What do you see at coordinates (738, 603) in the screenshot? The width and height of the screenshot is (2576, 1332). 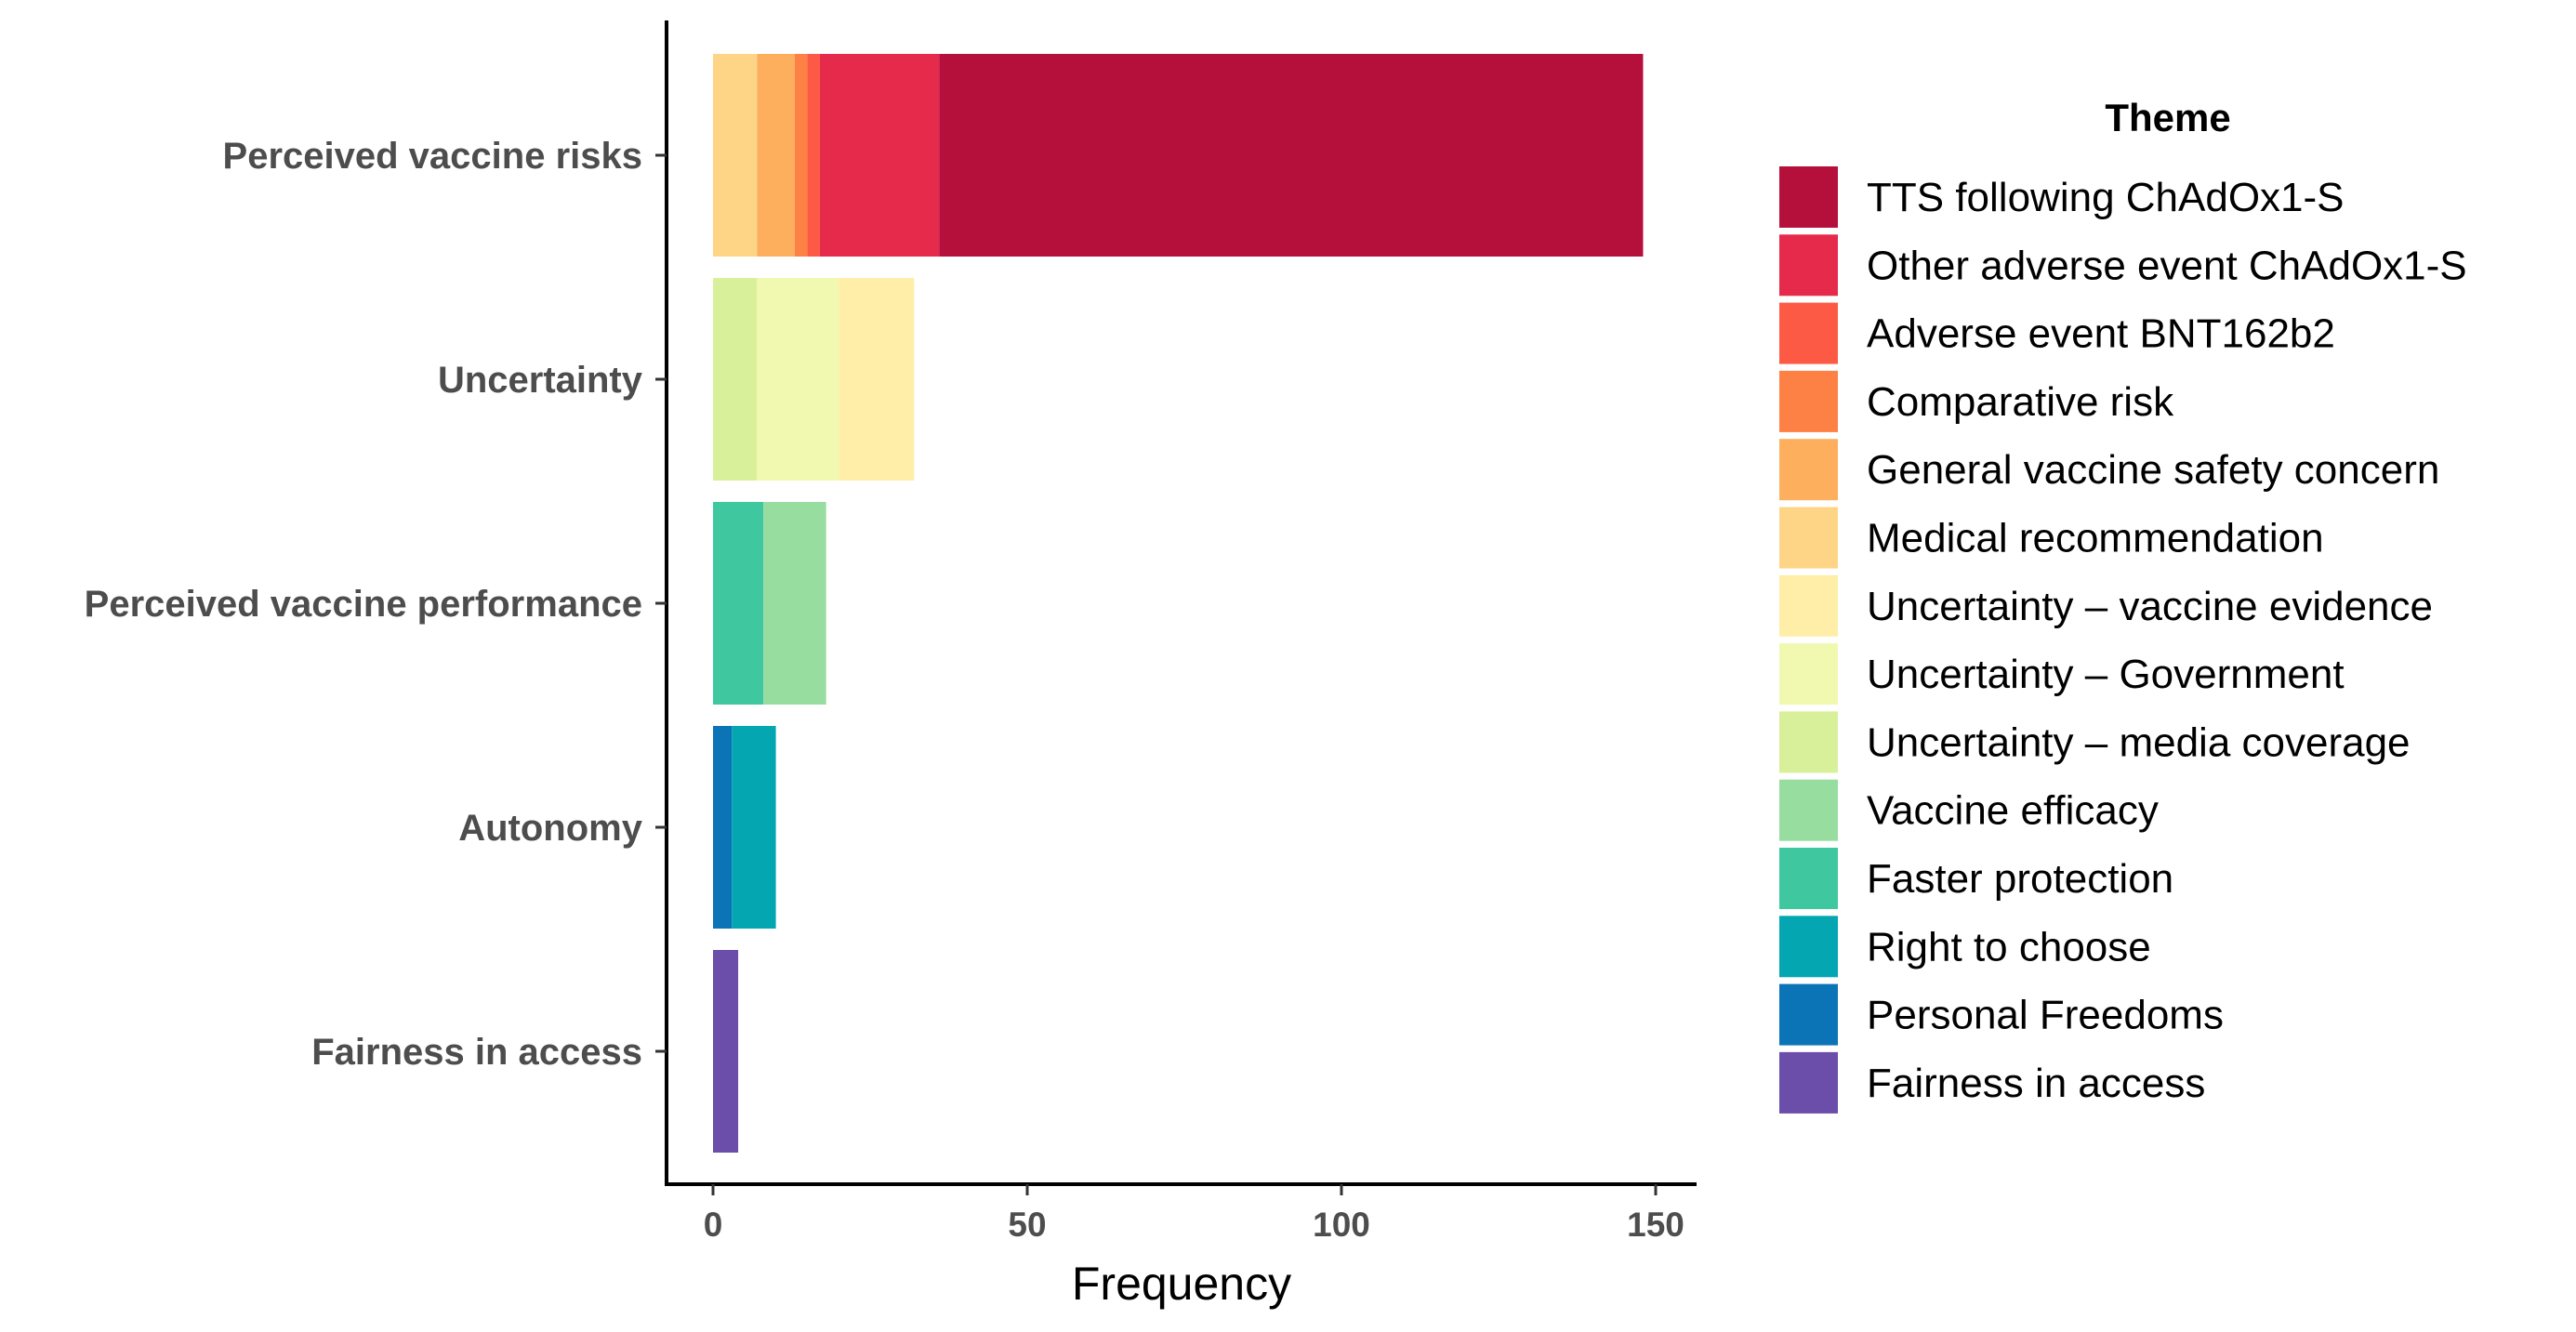 I see `bar-perceived-vaccine-performance-faster-protection` at bounding box center [738, 603].